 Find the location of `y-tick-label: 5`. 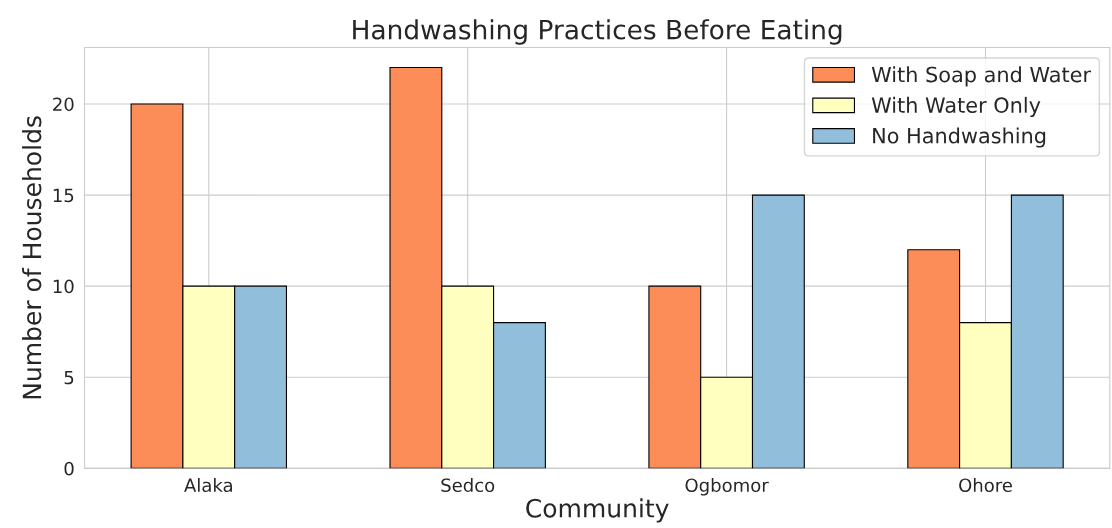

y-tick-label: 5 is located at coordinates (69, 377).